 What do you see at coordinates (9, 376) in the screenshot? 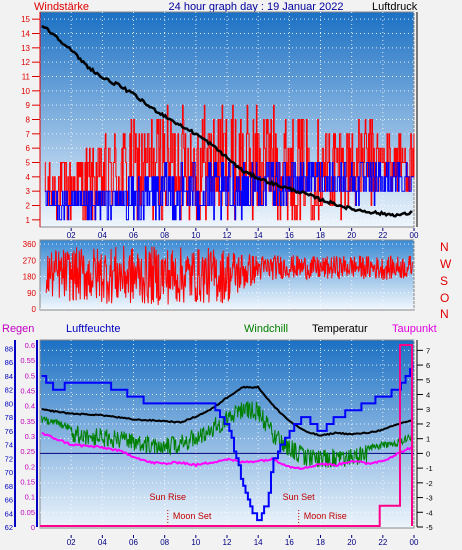
I see `humidity-tick-84: 84` at bounding box center [9, 376].